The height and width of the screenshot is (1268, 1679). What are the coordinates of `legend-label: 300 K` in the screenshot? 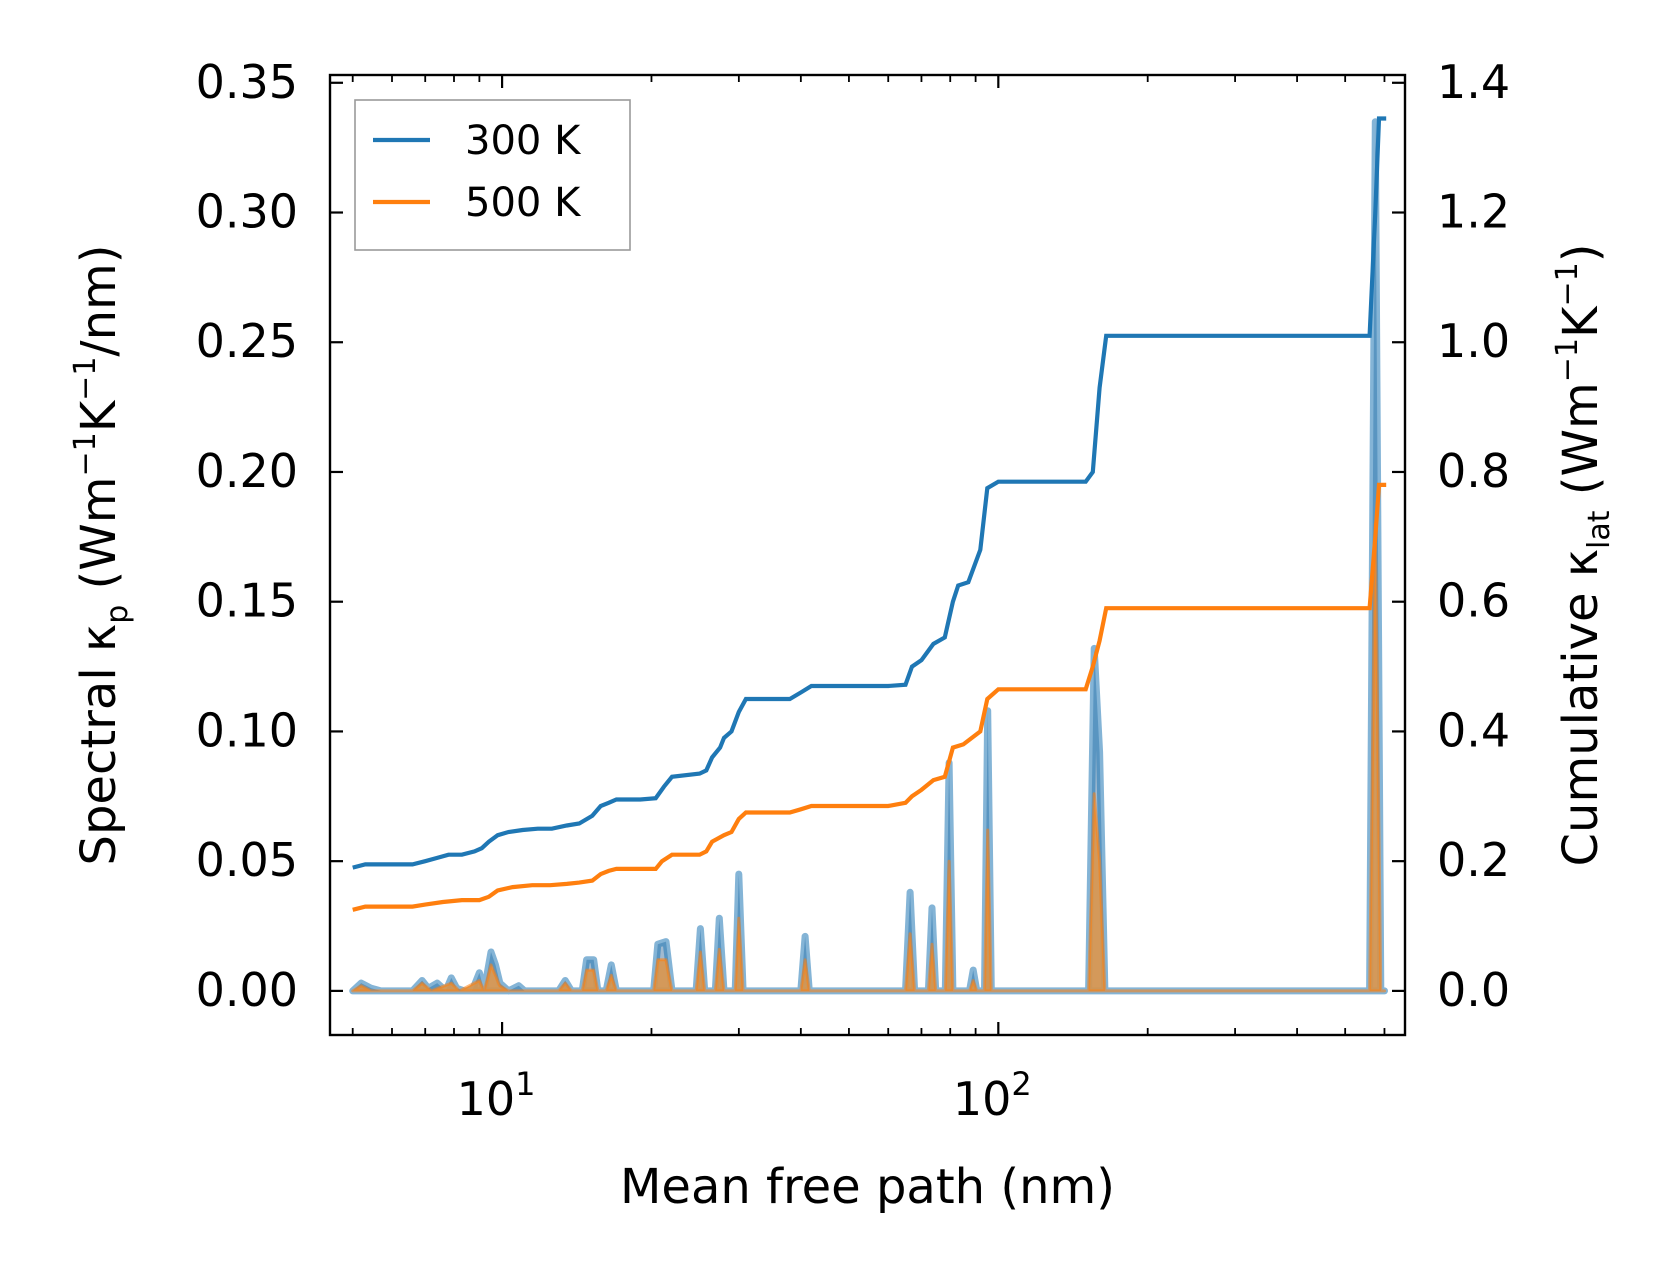 It's located at (523, 141).